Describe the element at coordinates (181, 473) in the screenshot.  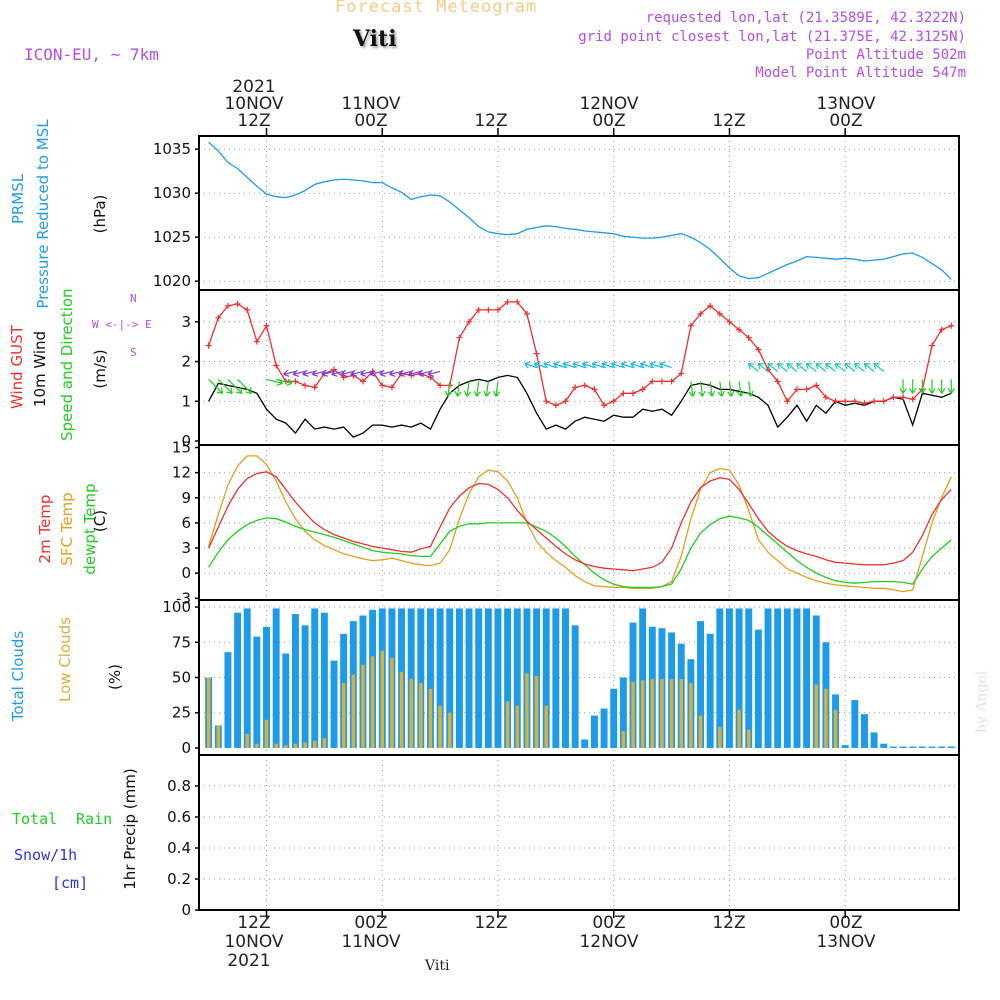
I see `y-tick-label: 12` at that location.